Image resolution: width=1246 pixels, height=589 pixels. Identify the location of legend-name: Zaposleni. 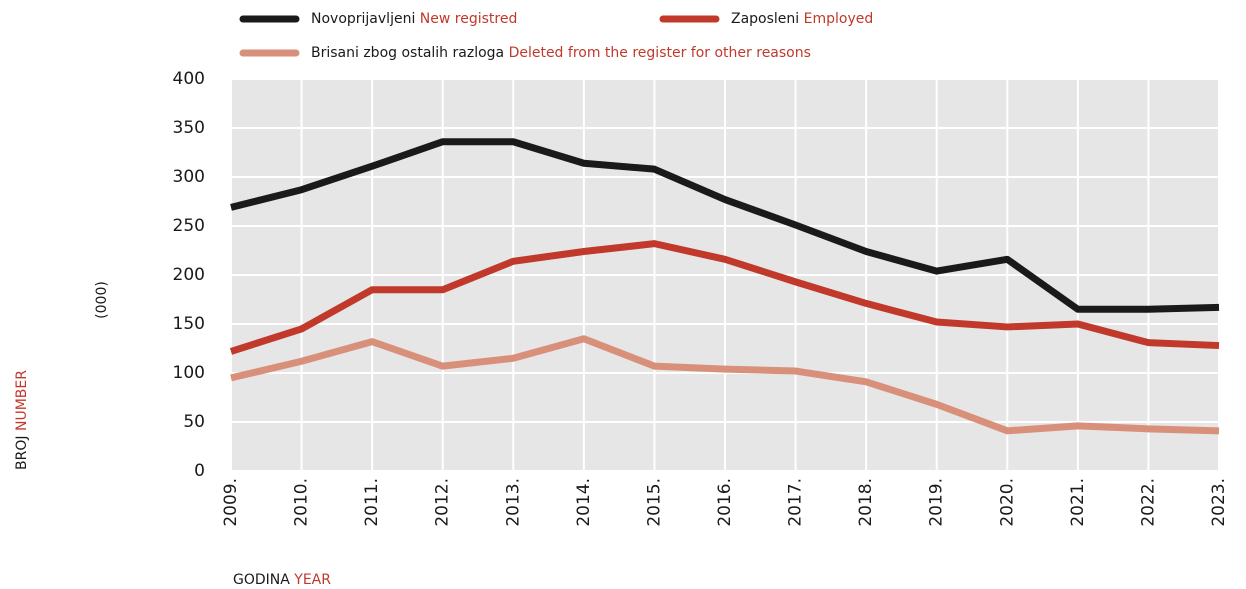
(765, 19).